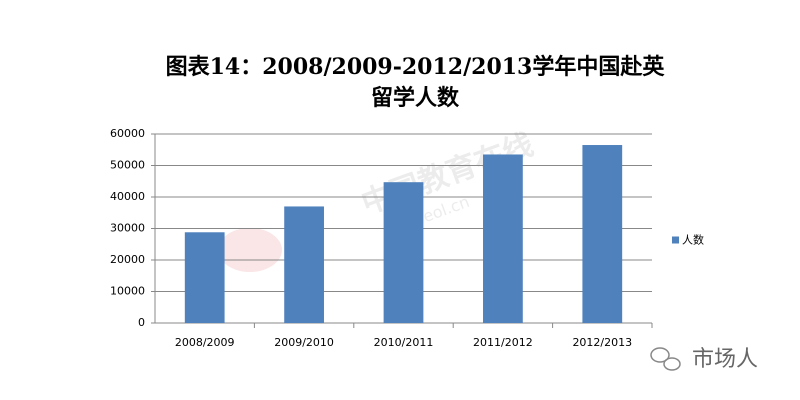 This screenshot has height=400, width=800. Describe the element at coordinates (250, 250) in the screenshot. I see `watermark-logo` at that location.